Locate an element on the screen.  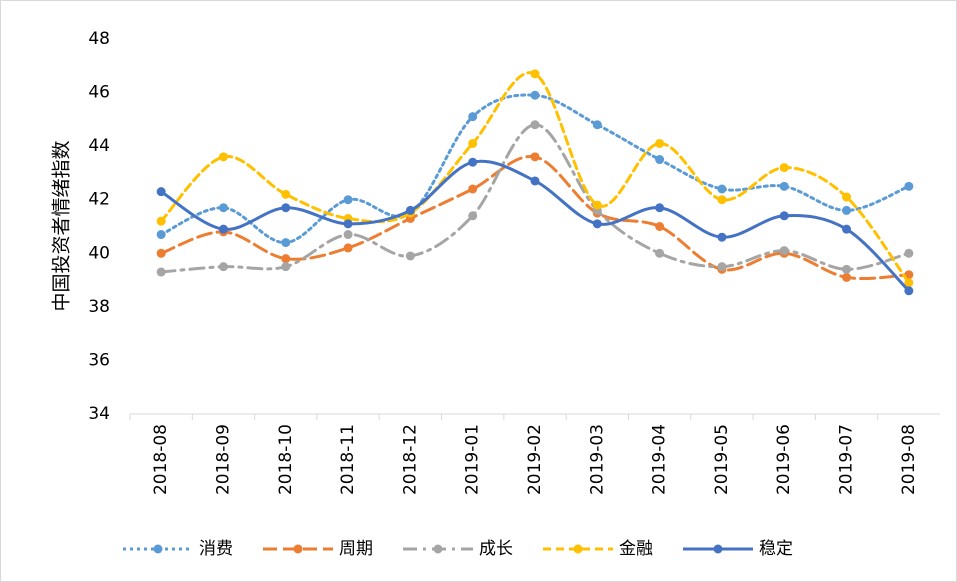
x-tick-label: 2018-11 is located at coordinates (348, 459).